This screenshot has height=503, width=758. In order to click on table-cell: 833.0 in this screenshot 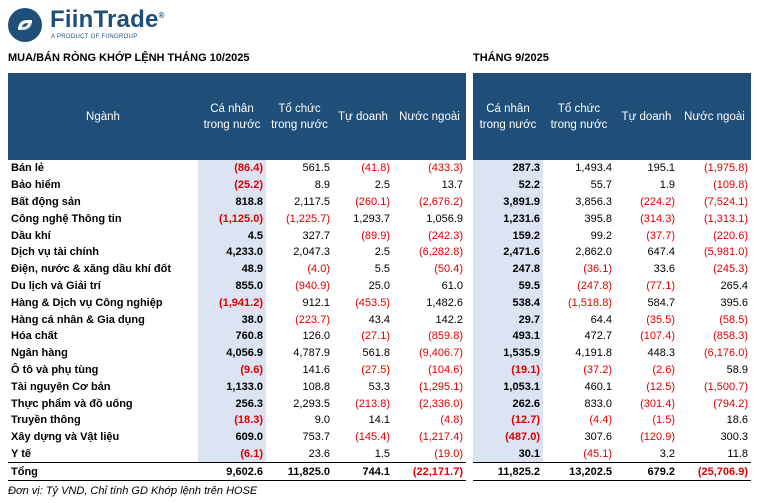, I will do `click(598, 403)`.